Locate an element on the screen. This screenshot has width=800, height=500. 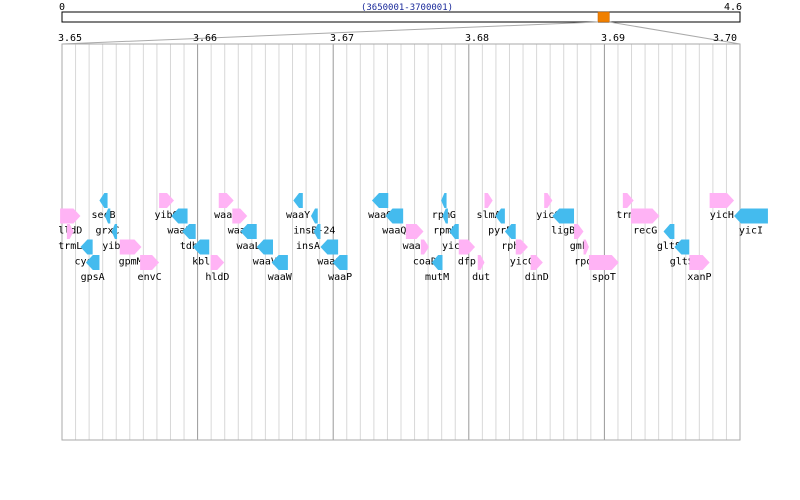
gene-envC-8: envC is located at coordinates (150, 269).